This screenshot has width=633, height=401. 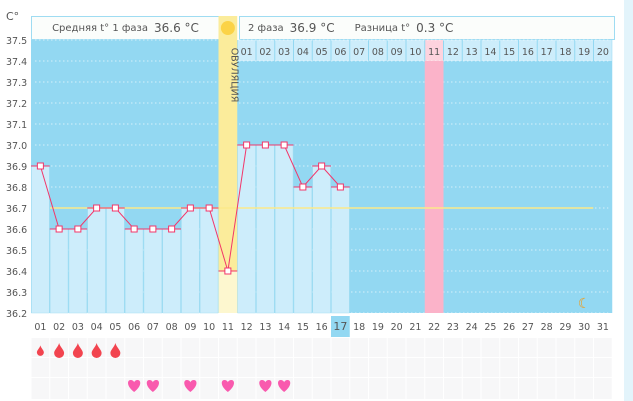 I want to click on day-label: 23, so click(x=453, y=327).